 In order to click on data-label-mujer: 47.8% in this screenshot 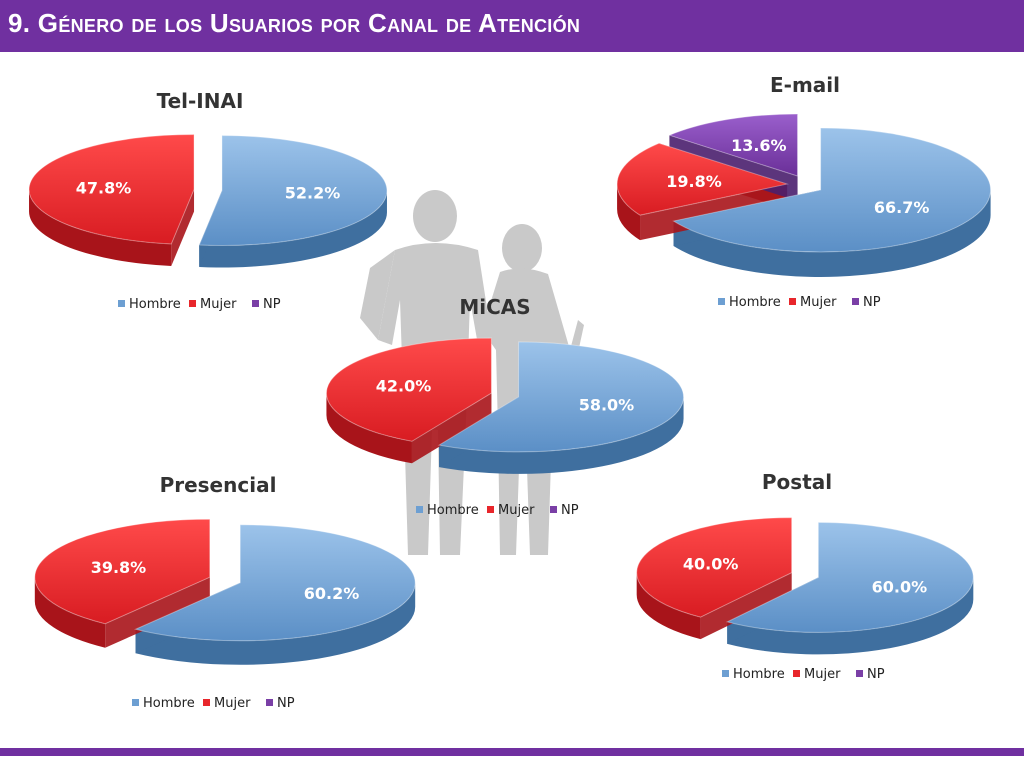, I will do `click(104, 187)`.